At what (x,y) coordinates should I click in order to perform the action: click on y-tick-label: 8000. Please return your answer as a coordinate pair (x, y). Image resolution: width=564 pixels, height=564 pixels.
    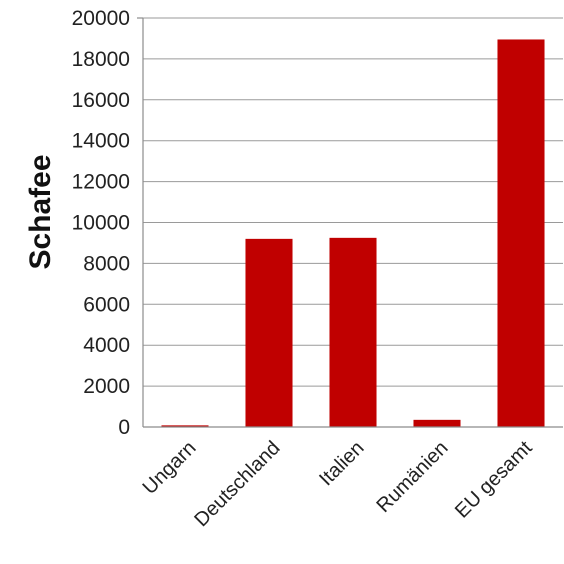
    Looking at the image, I should click on (106, 263).